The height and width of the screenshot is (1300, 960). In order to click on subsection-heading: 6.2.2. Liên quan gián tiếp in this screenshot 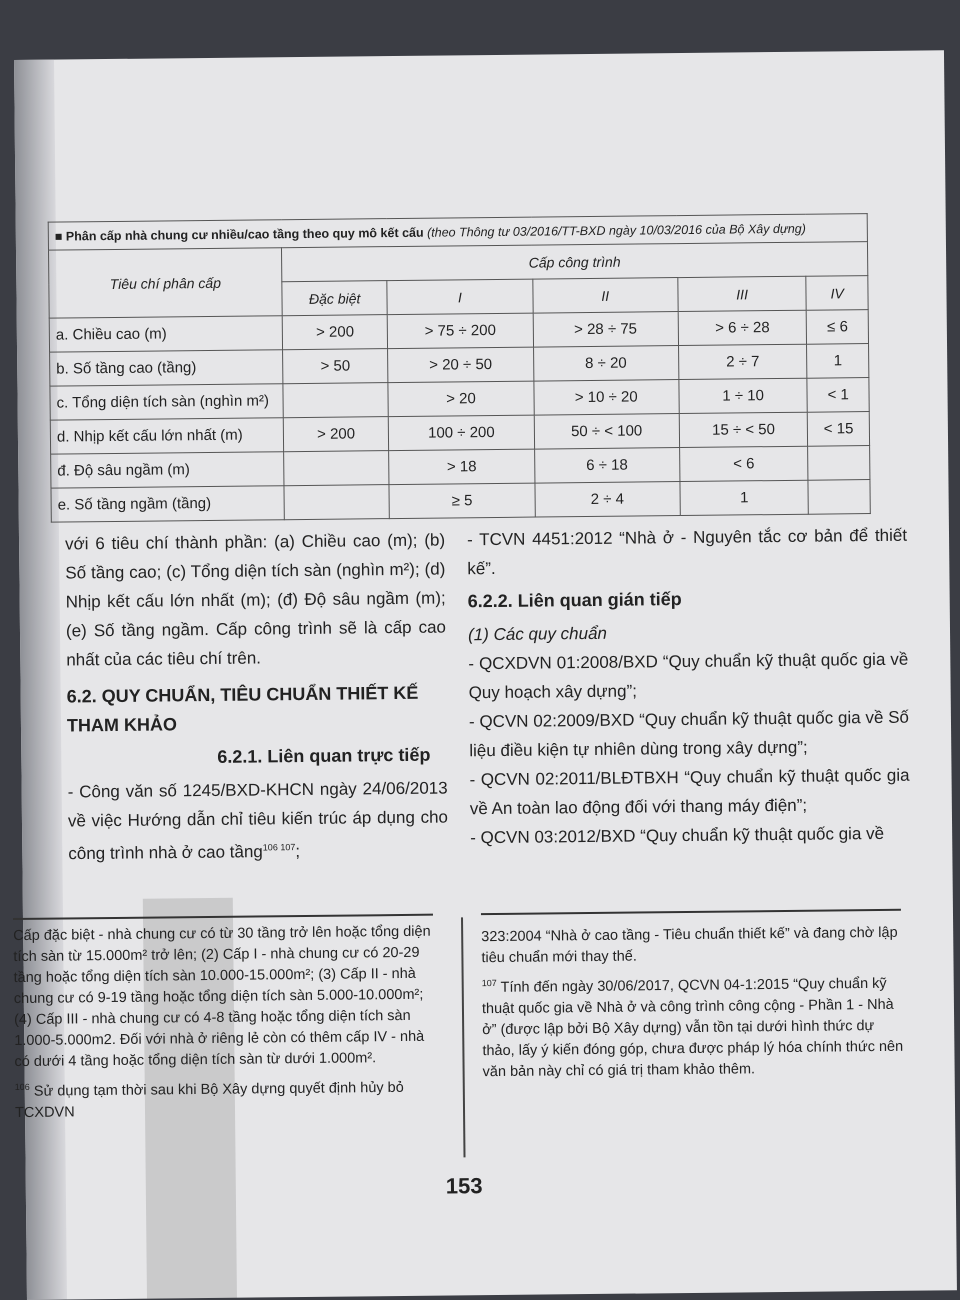, I will do `click(574, 600)`.